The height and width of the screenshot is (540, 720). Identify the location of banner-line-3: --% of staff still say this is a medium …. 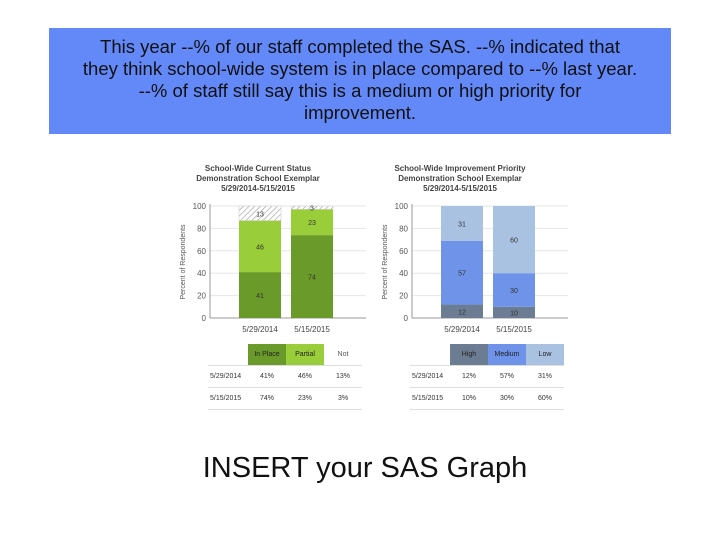
(360, 90).